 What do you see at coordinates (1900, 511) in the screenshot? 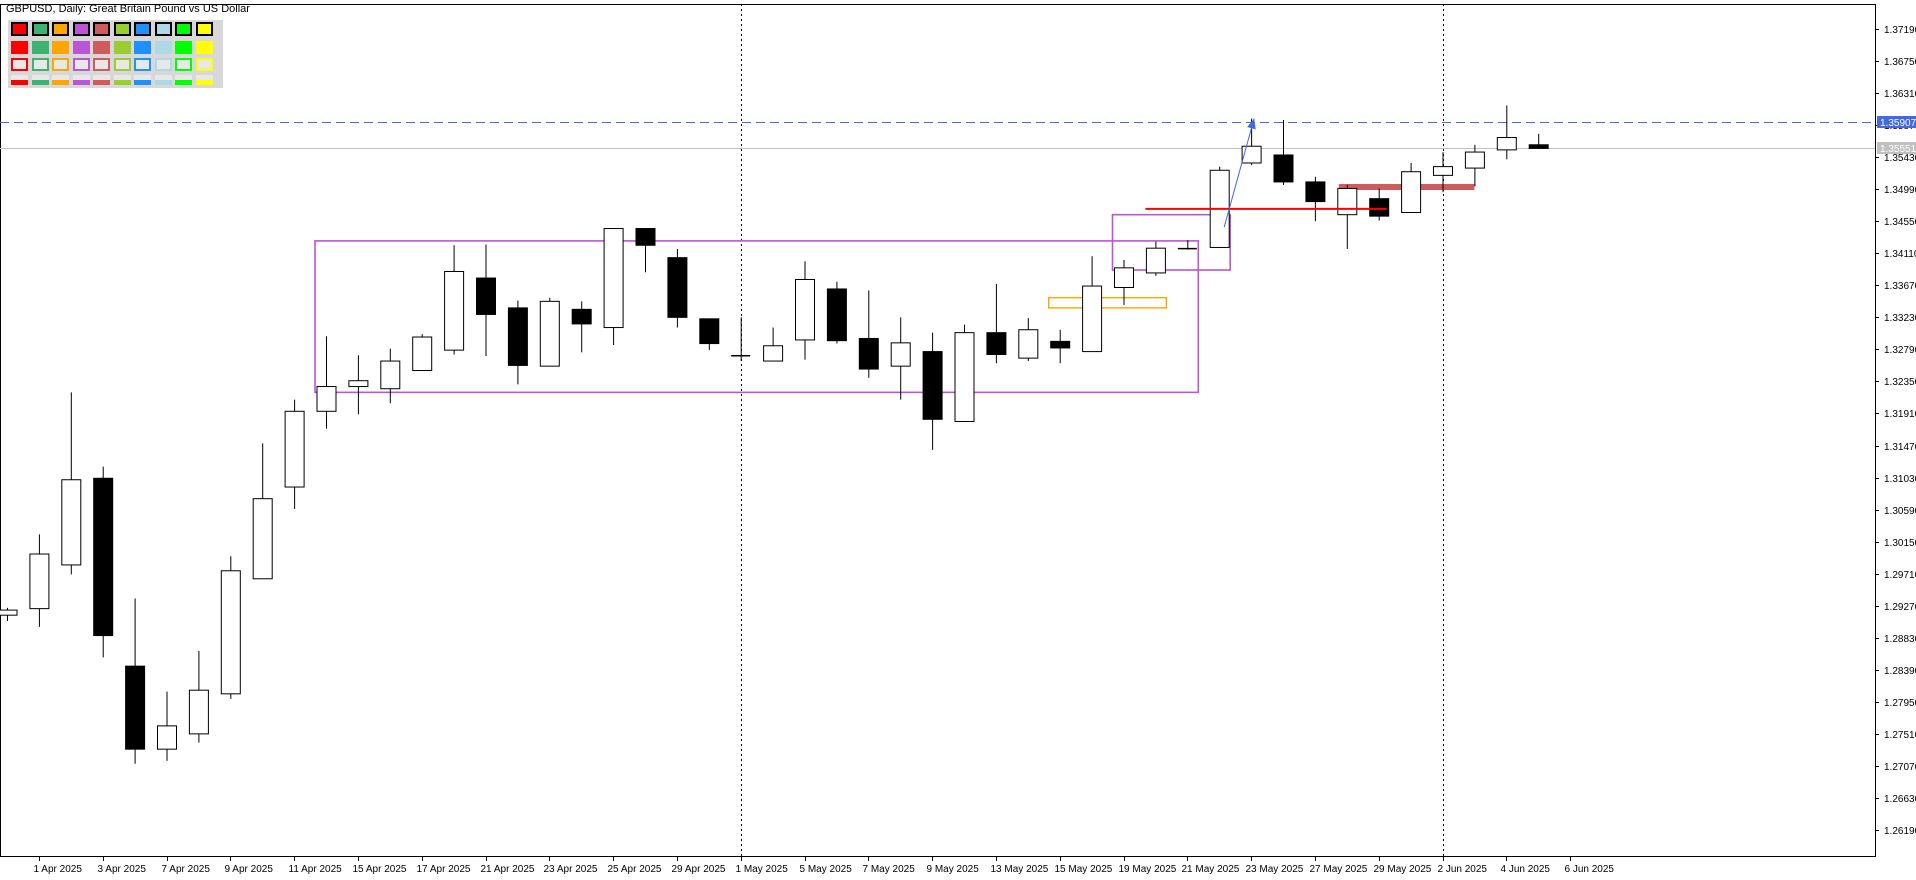
I see `price-tick-label: 1.30590` at bounding box center [1900, 511].